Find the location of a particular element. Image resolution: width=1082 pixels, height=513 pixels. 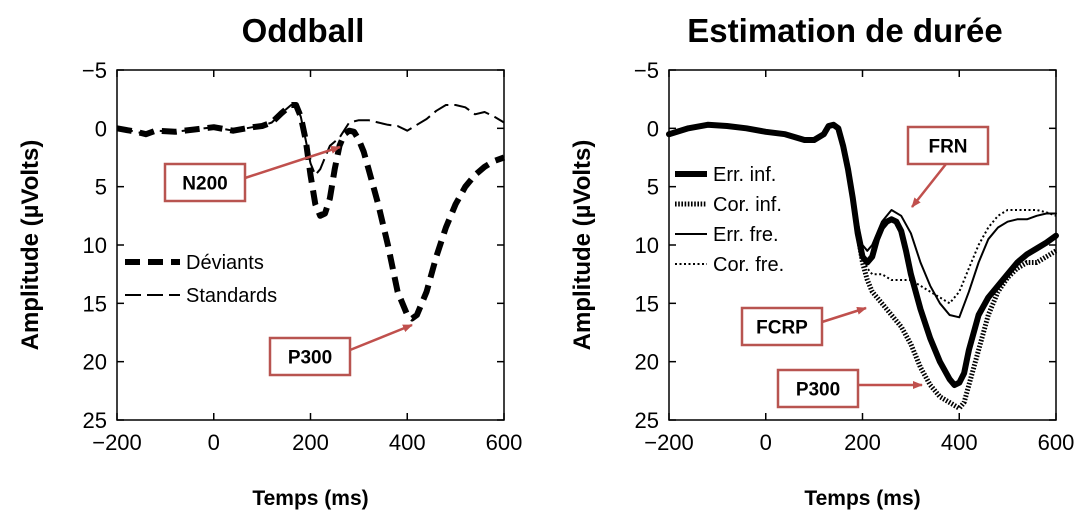

legend-label: Cor. inf. is located at coordinates (747, 205).